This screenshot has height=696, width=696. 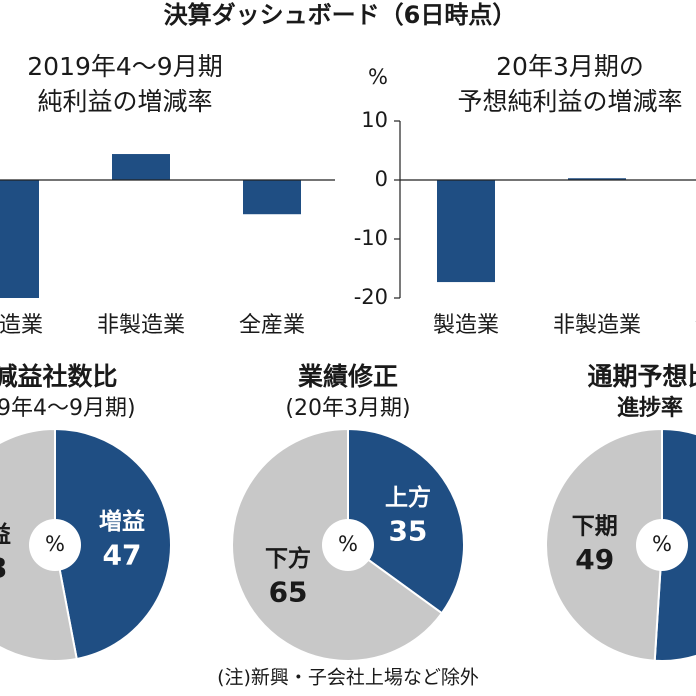 I want to click on slice-value: 53, so click(x=4, y=567).